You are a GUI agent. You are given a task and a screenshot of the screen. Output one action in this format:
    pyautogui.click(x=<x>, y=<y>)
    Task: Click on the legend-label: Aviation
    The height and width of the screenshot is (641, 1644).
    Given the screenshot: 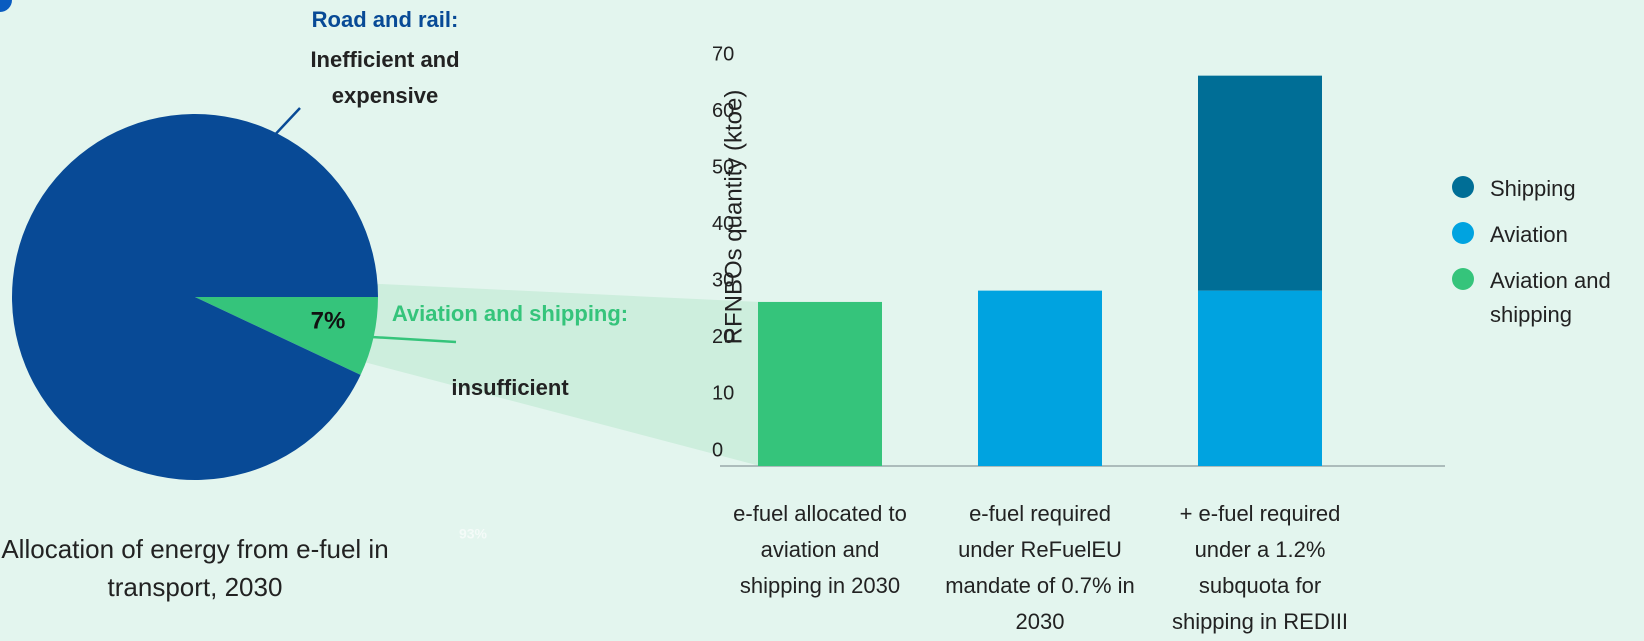 What is the action you would take?
    pyautogui.click(x=1529, y=234)
    